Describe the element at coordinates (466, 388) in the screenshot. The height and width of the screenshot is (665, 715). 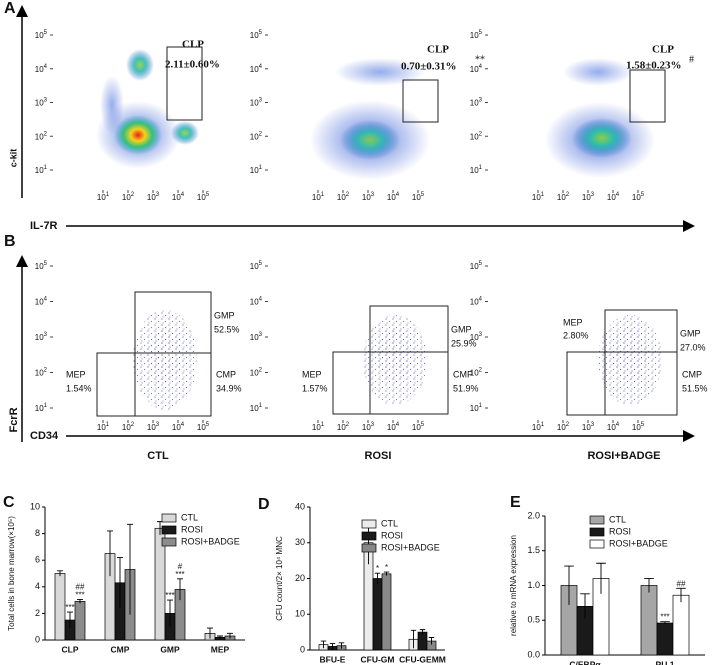
I see `gate-value: 51.9%` at that location.